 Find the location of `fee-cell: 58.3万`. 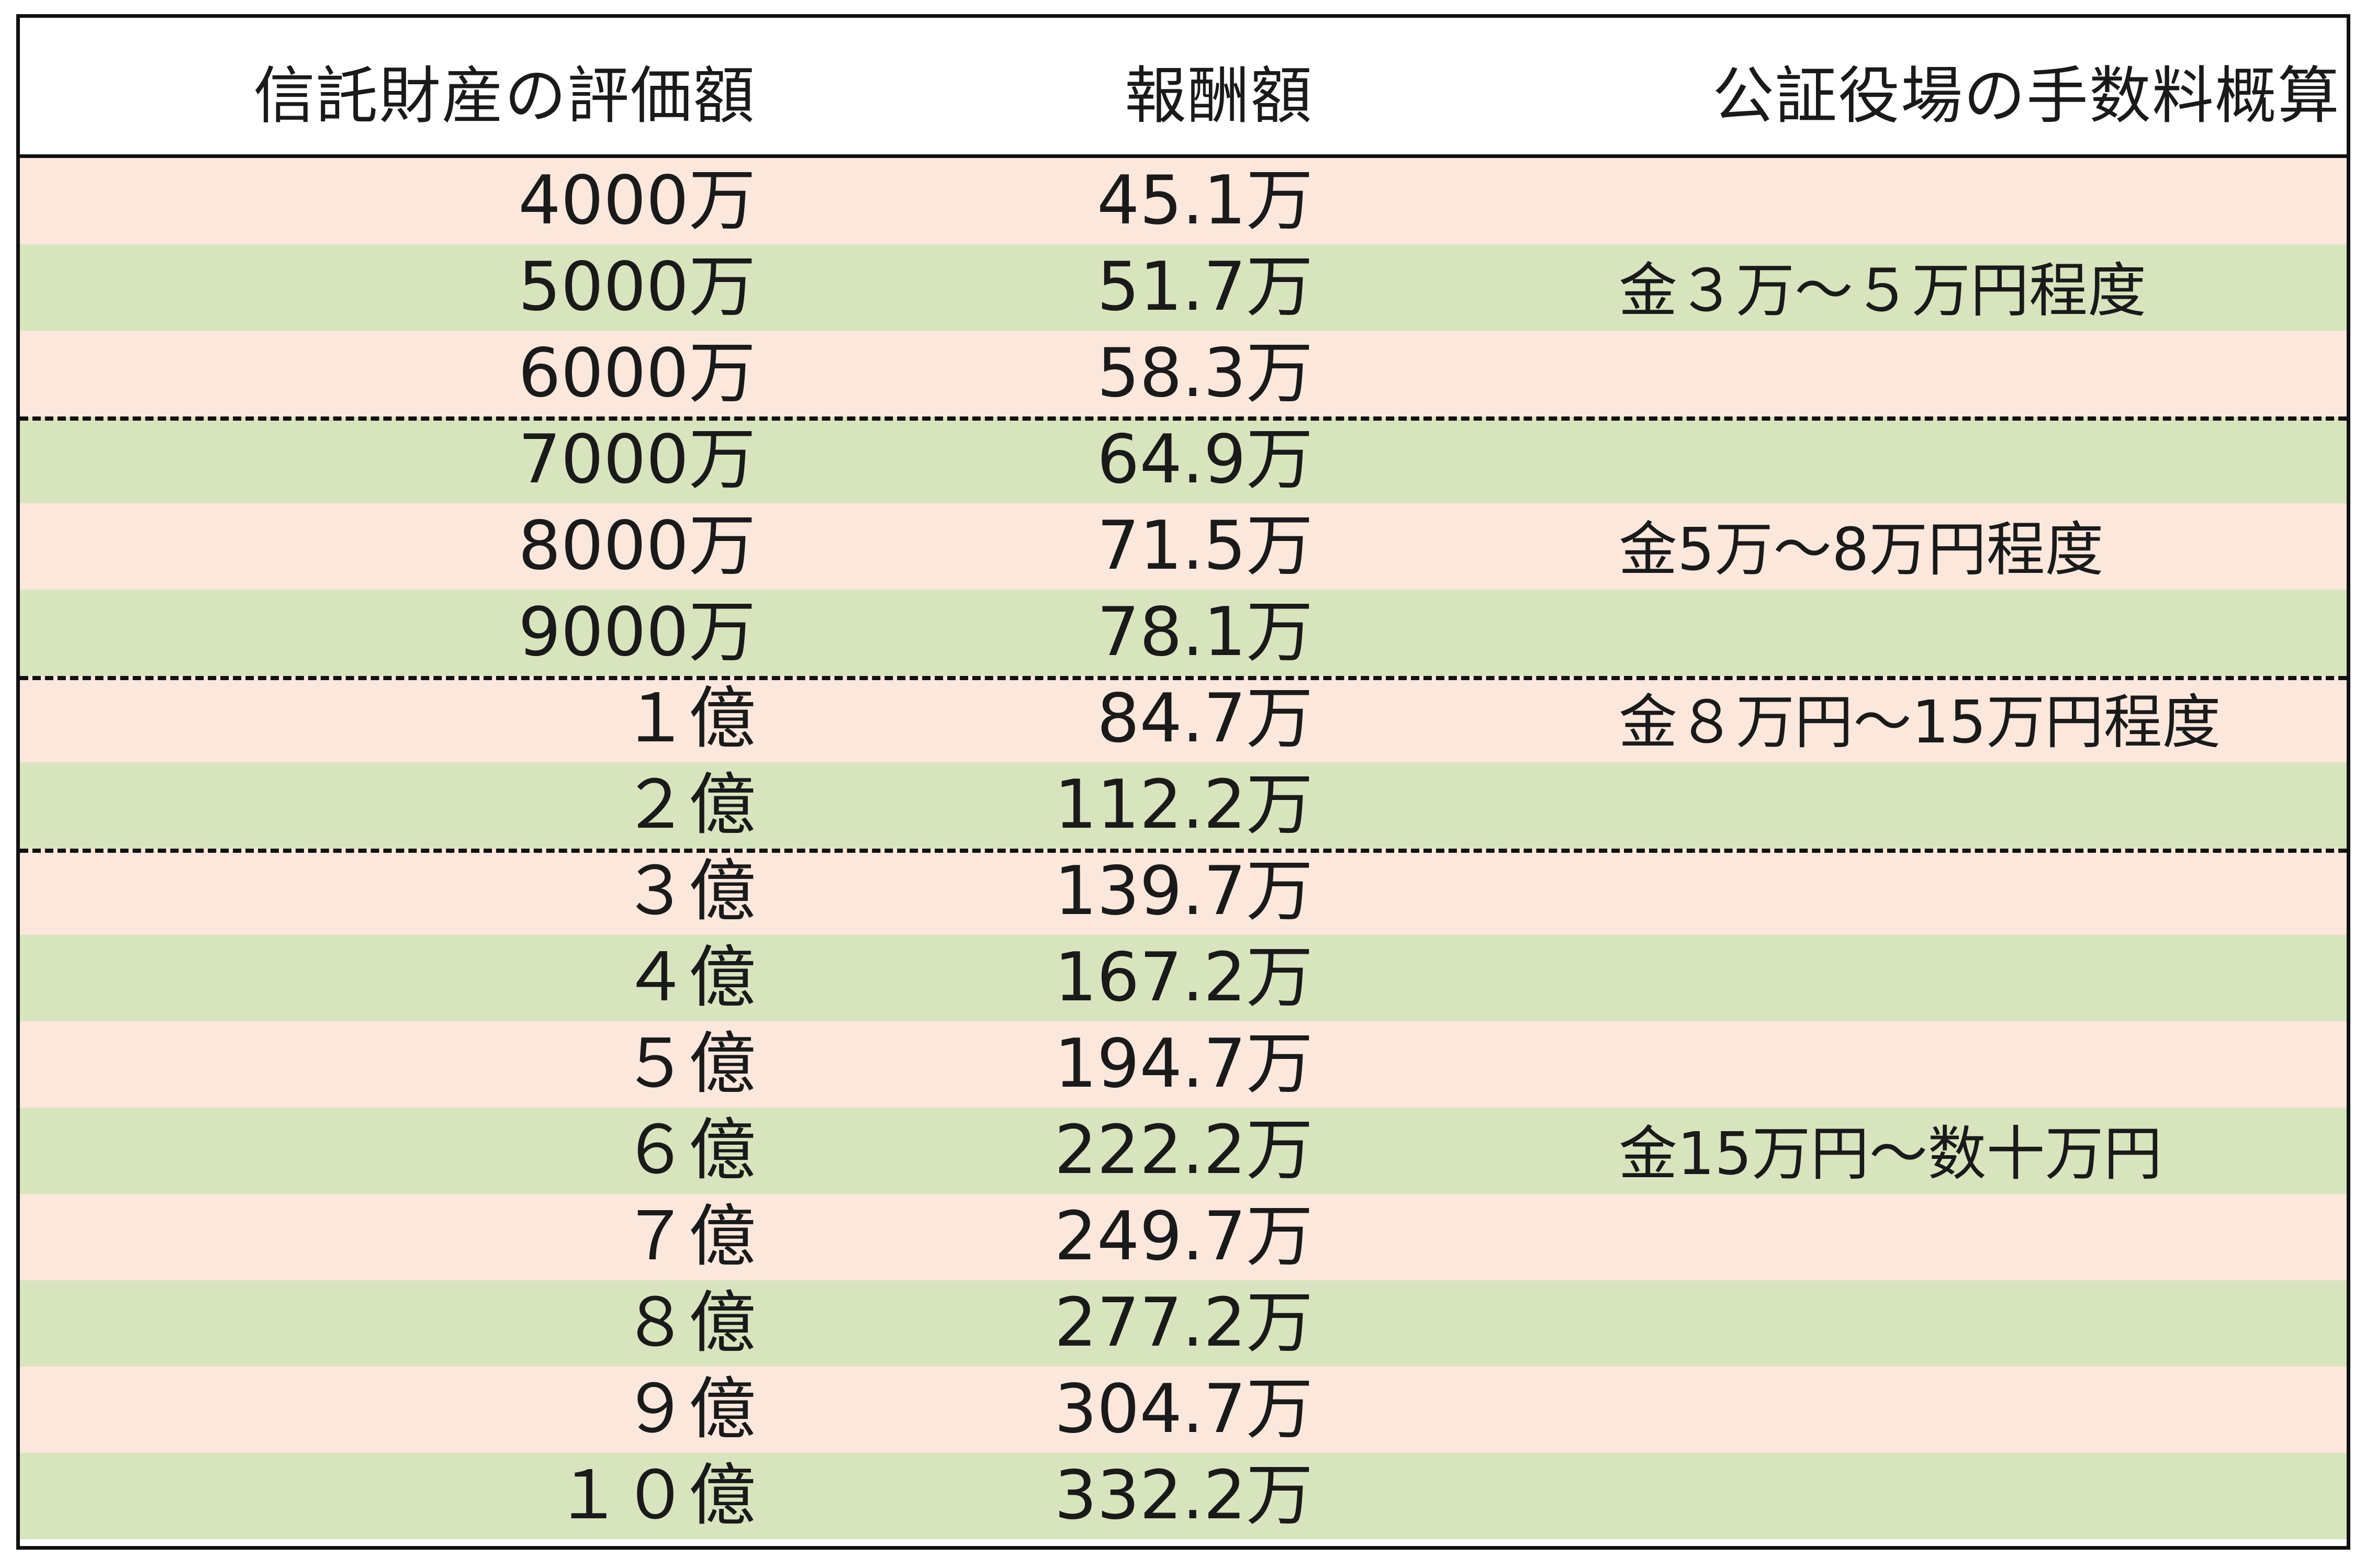

fee-cell: 58.3万 is located at coordinates (1205, 373).